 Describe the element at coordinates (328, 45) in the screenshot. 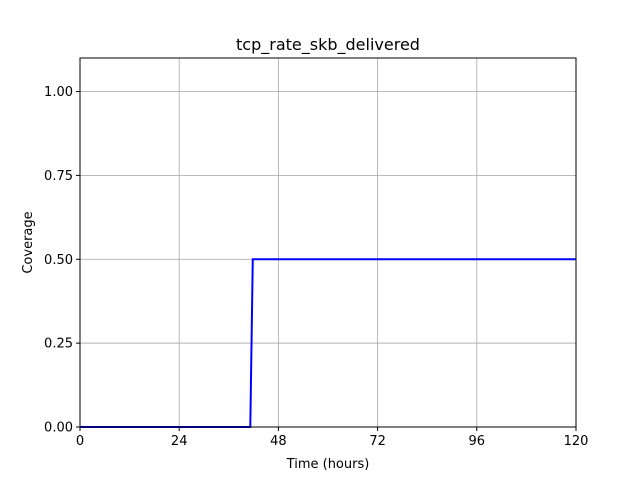

I see `chart-title: tcp_rate_skb_delivered` at that location.